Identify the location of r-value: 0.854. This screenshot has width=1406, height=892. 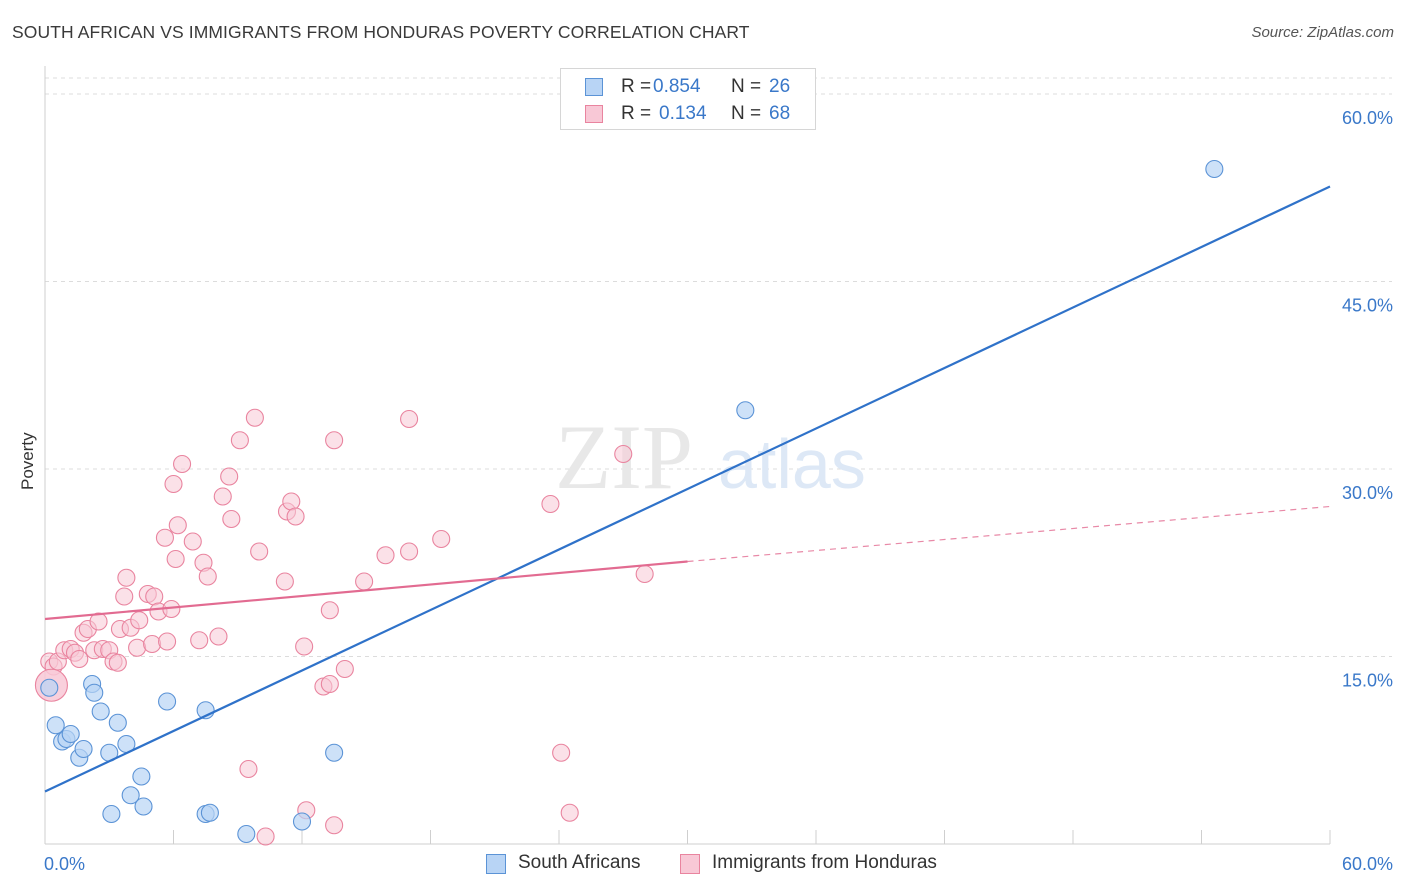
(677, 86).